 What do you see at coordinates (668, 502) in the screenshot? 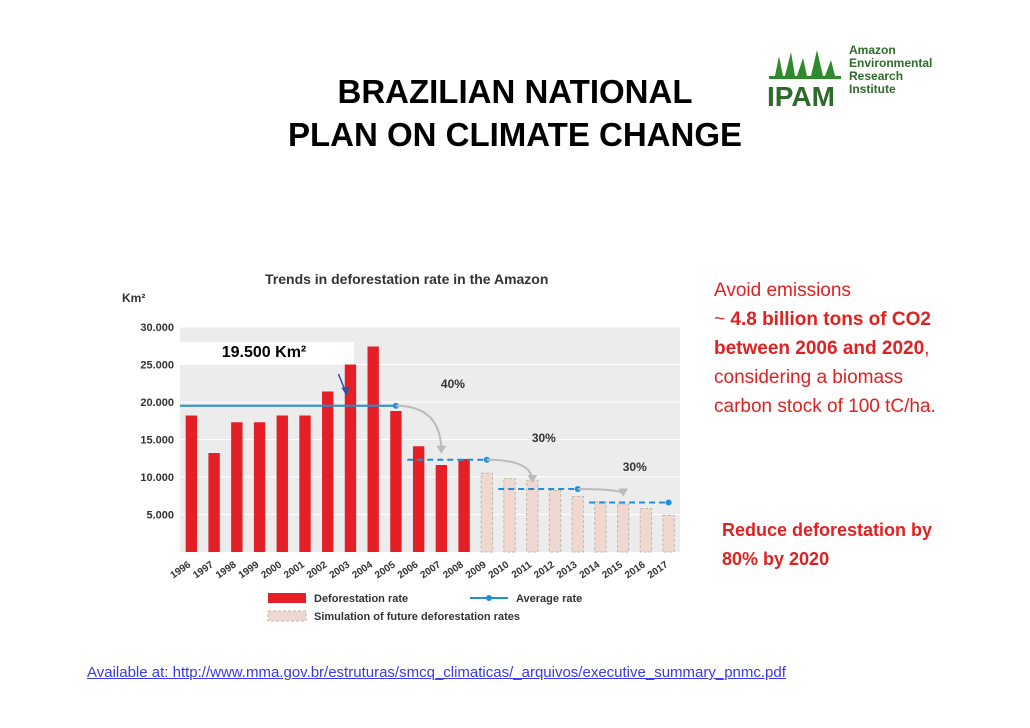
I see `average-dot-2017` at bounding box center [668, 502].